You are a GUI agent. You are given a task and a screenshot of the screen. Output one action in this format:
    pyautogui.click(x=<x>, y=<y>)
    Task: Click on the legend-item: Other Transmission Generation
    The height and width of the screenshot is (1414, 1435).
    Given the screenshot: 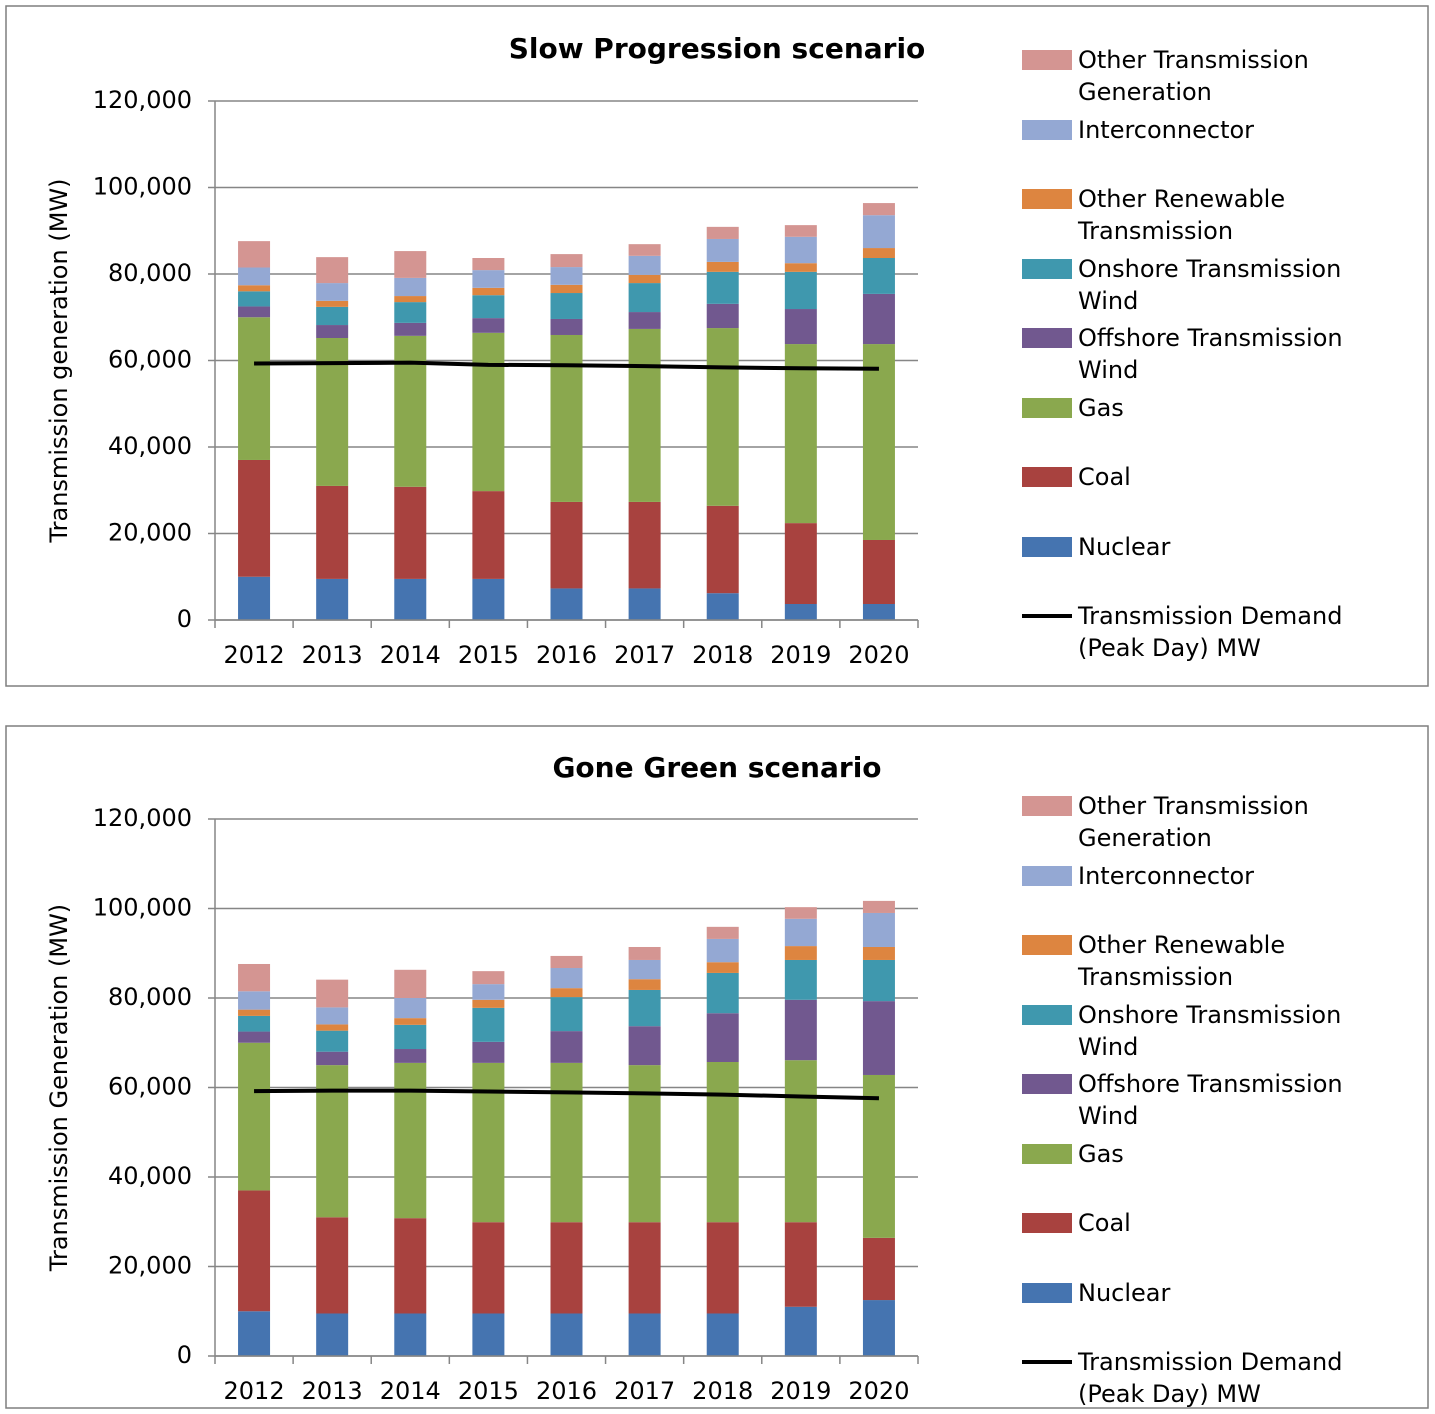 What is the action you would take?
    pyautogui.click(x=1202, y=76)
    